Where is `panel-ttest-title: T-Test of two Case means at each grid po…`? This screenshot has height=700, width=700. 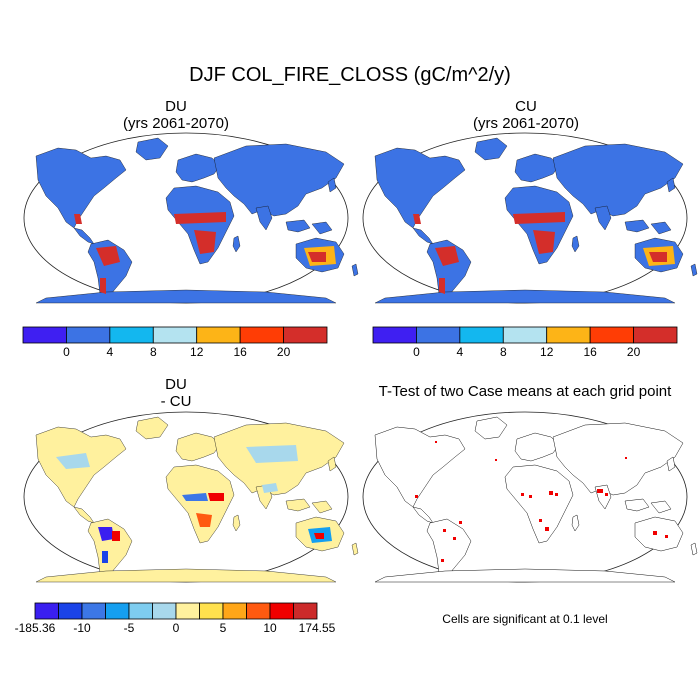 panel-ttest-title: T-Test of two Case means at each grid po… is located at coordinates (525, 391).